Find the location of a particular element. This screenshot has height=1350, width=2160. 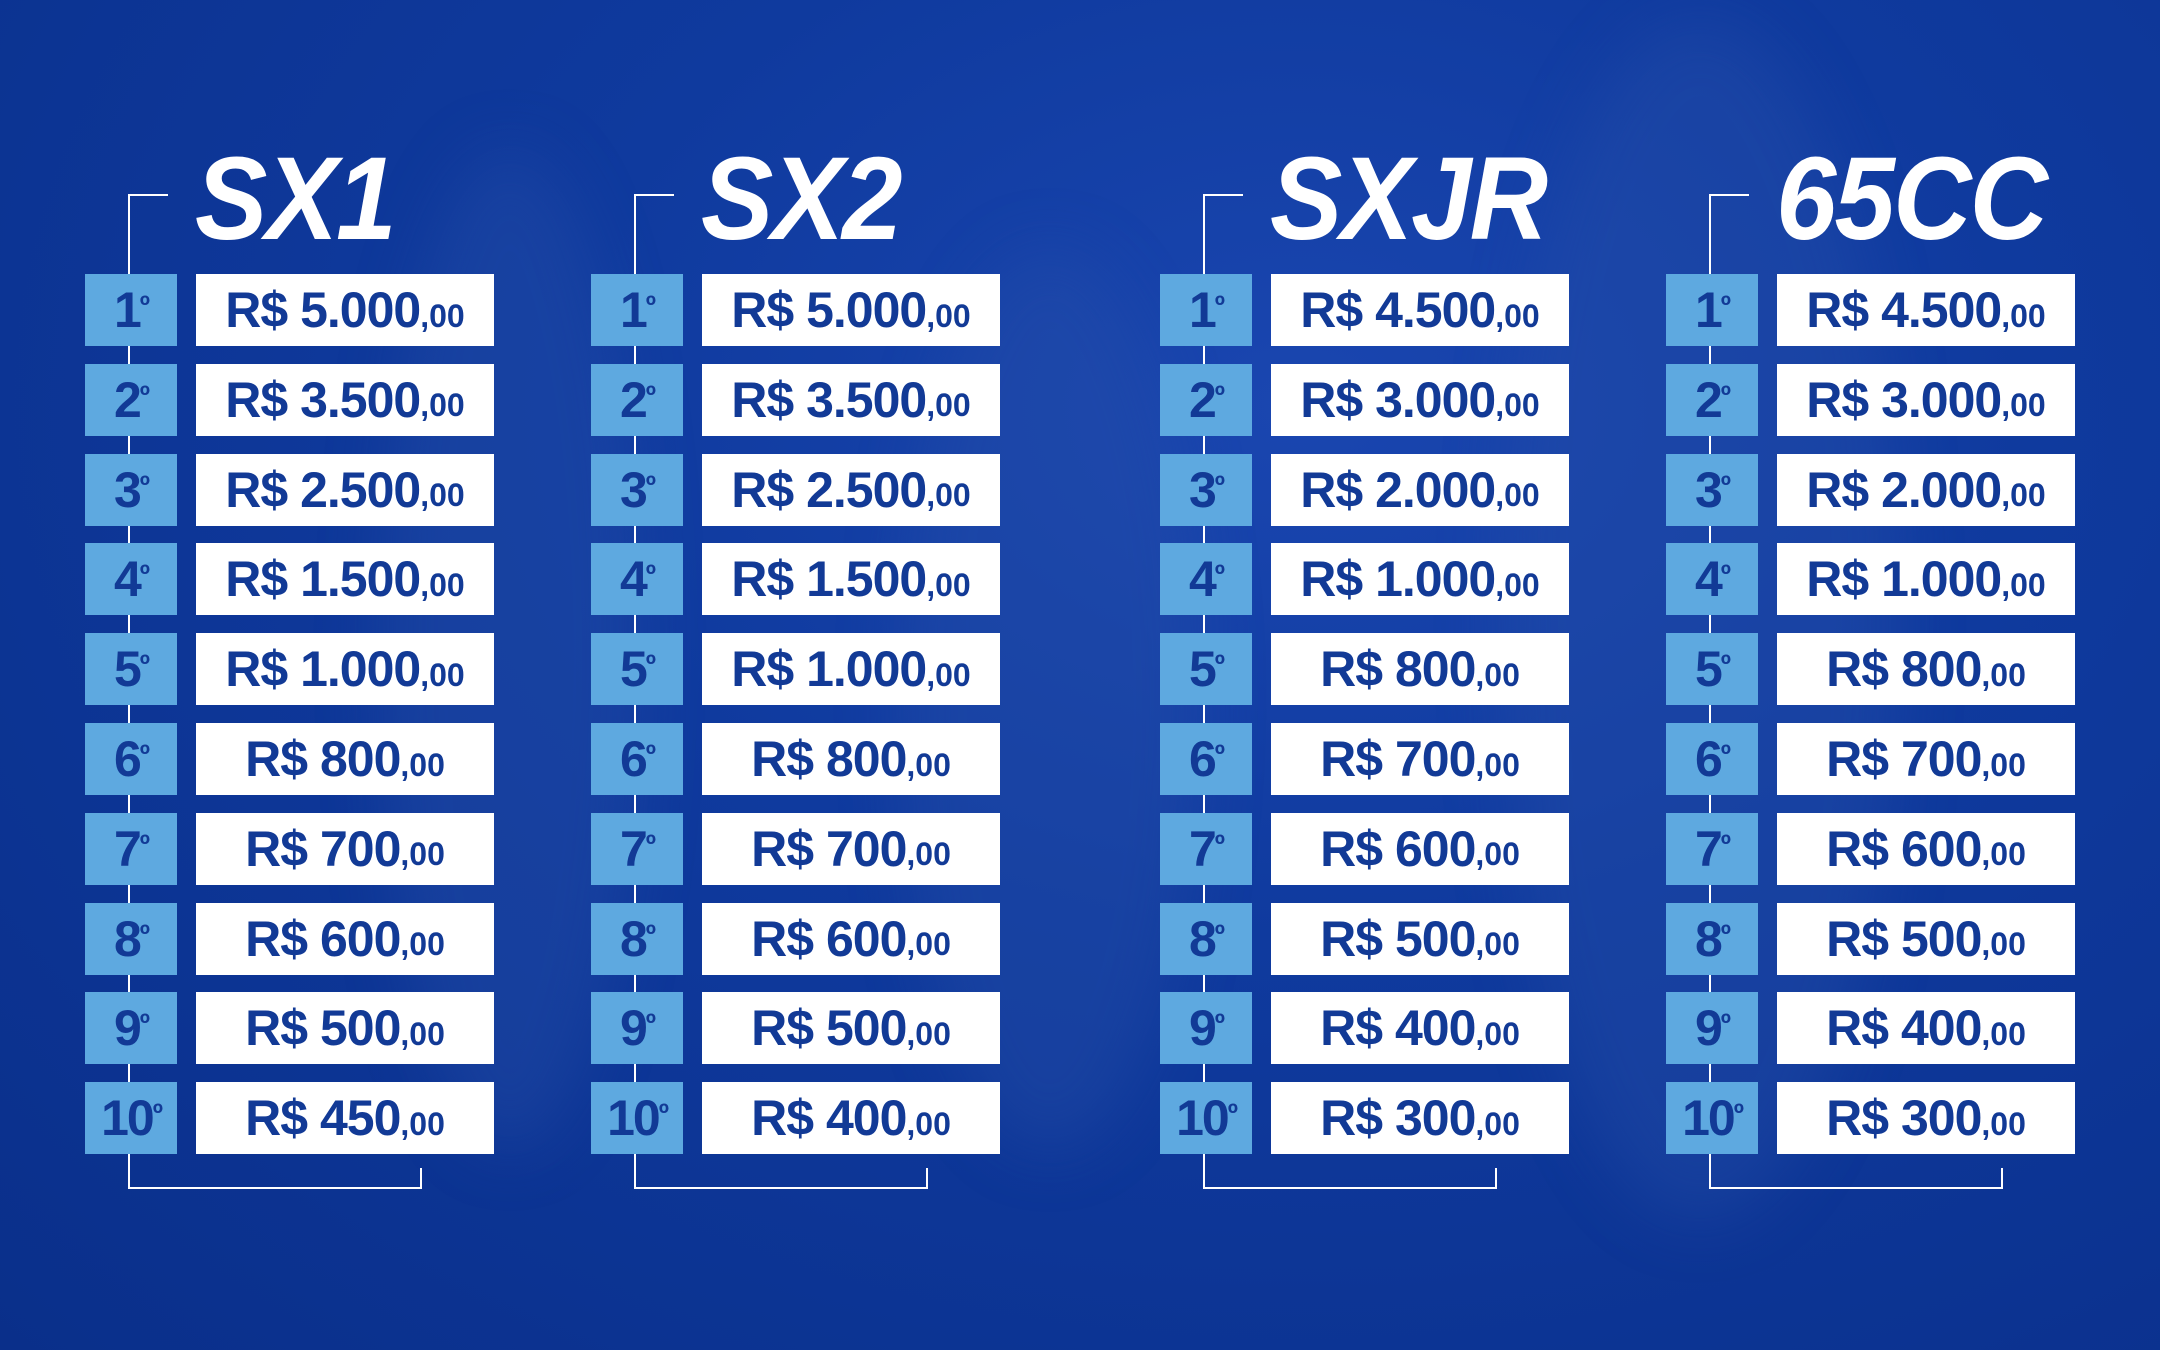

rank-number: 10 is located at coordinates (128, 1118).